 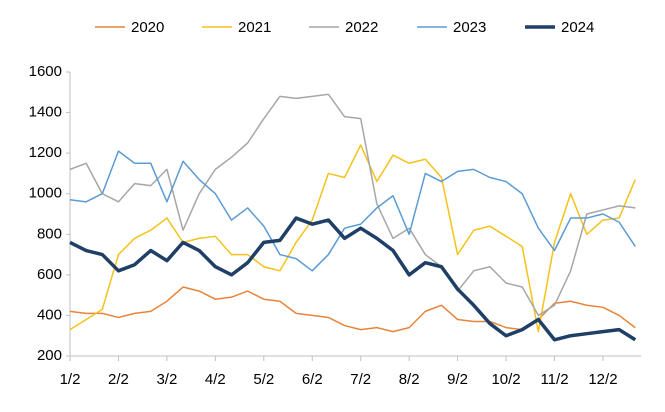 What do you see at coordinates (577, 27) in the screenshot?
I see `legend-label: 2024` at bounding box center [577, 27].